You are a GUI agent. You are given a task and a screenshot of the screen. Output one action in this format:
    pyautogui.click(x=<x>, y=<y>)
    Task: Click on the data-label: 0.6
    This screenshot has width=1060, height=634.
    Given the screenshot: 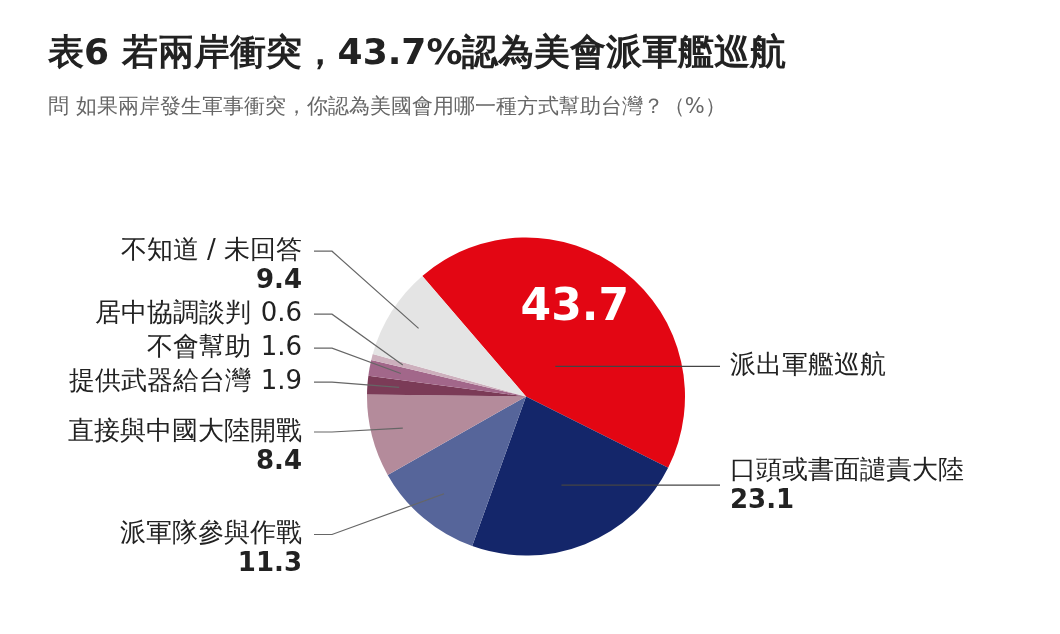 What is the action you would take?
    pyautogui.click(x=281, y=311)
    